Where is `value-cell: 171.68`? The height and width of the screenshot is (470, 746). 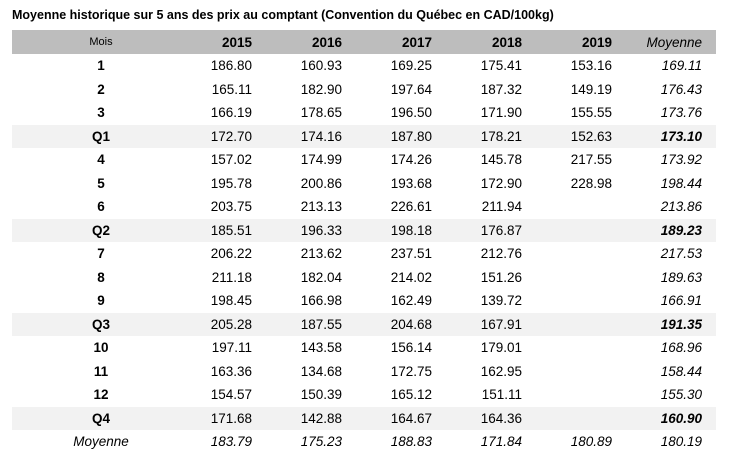 value-cell: 171.68 is located at coordinates (231, 418).